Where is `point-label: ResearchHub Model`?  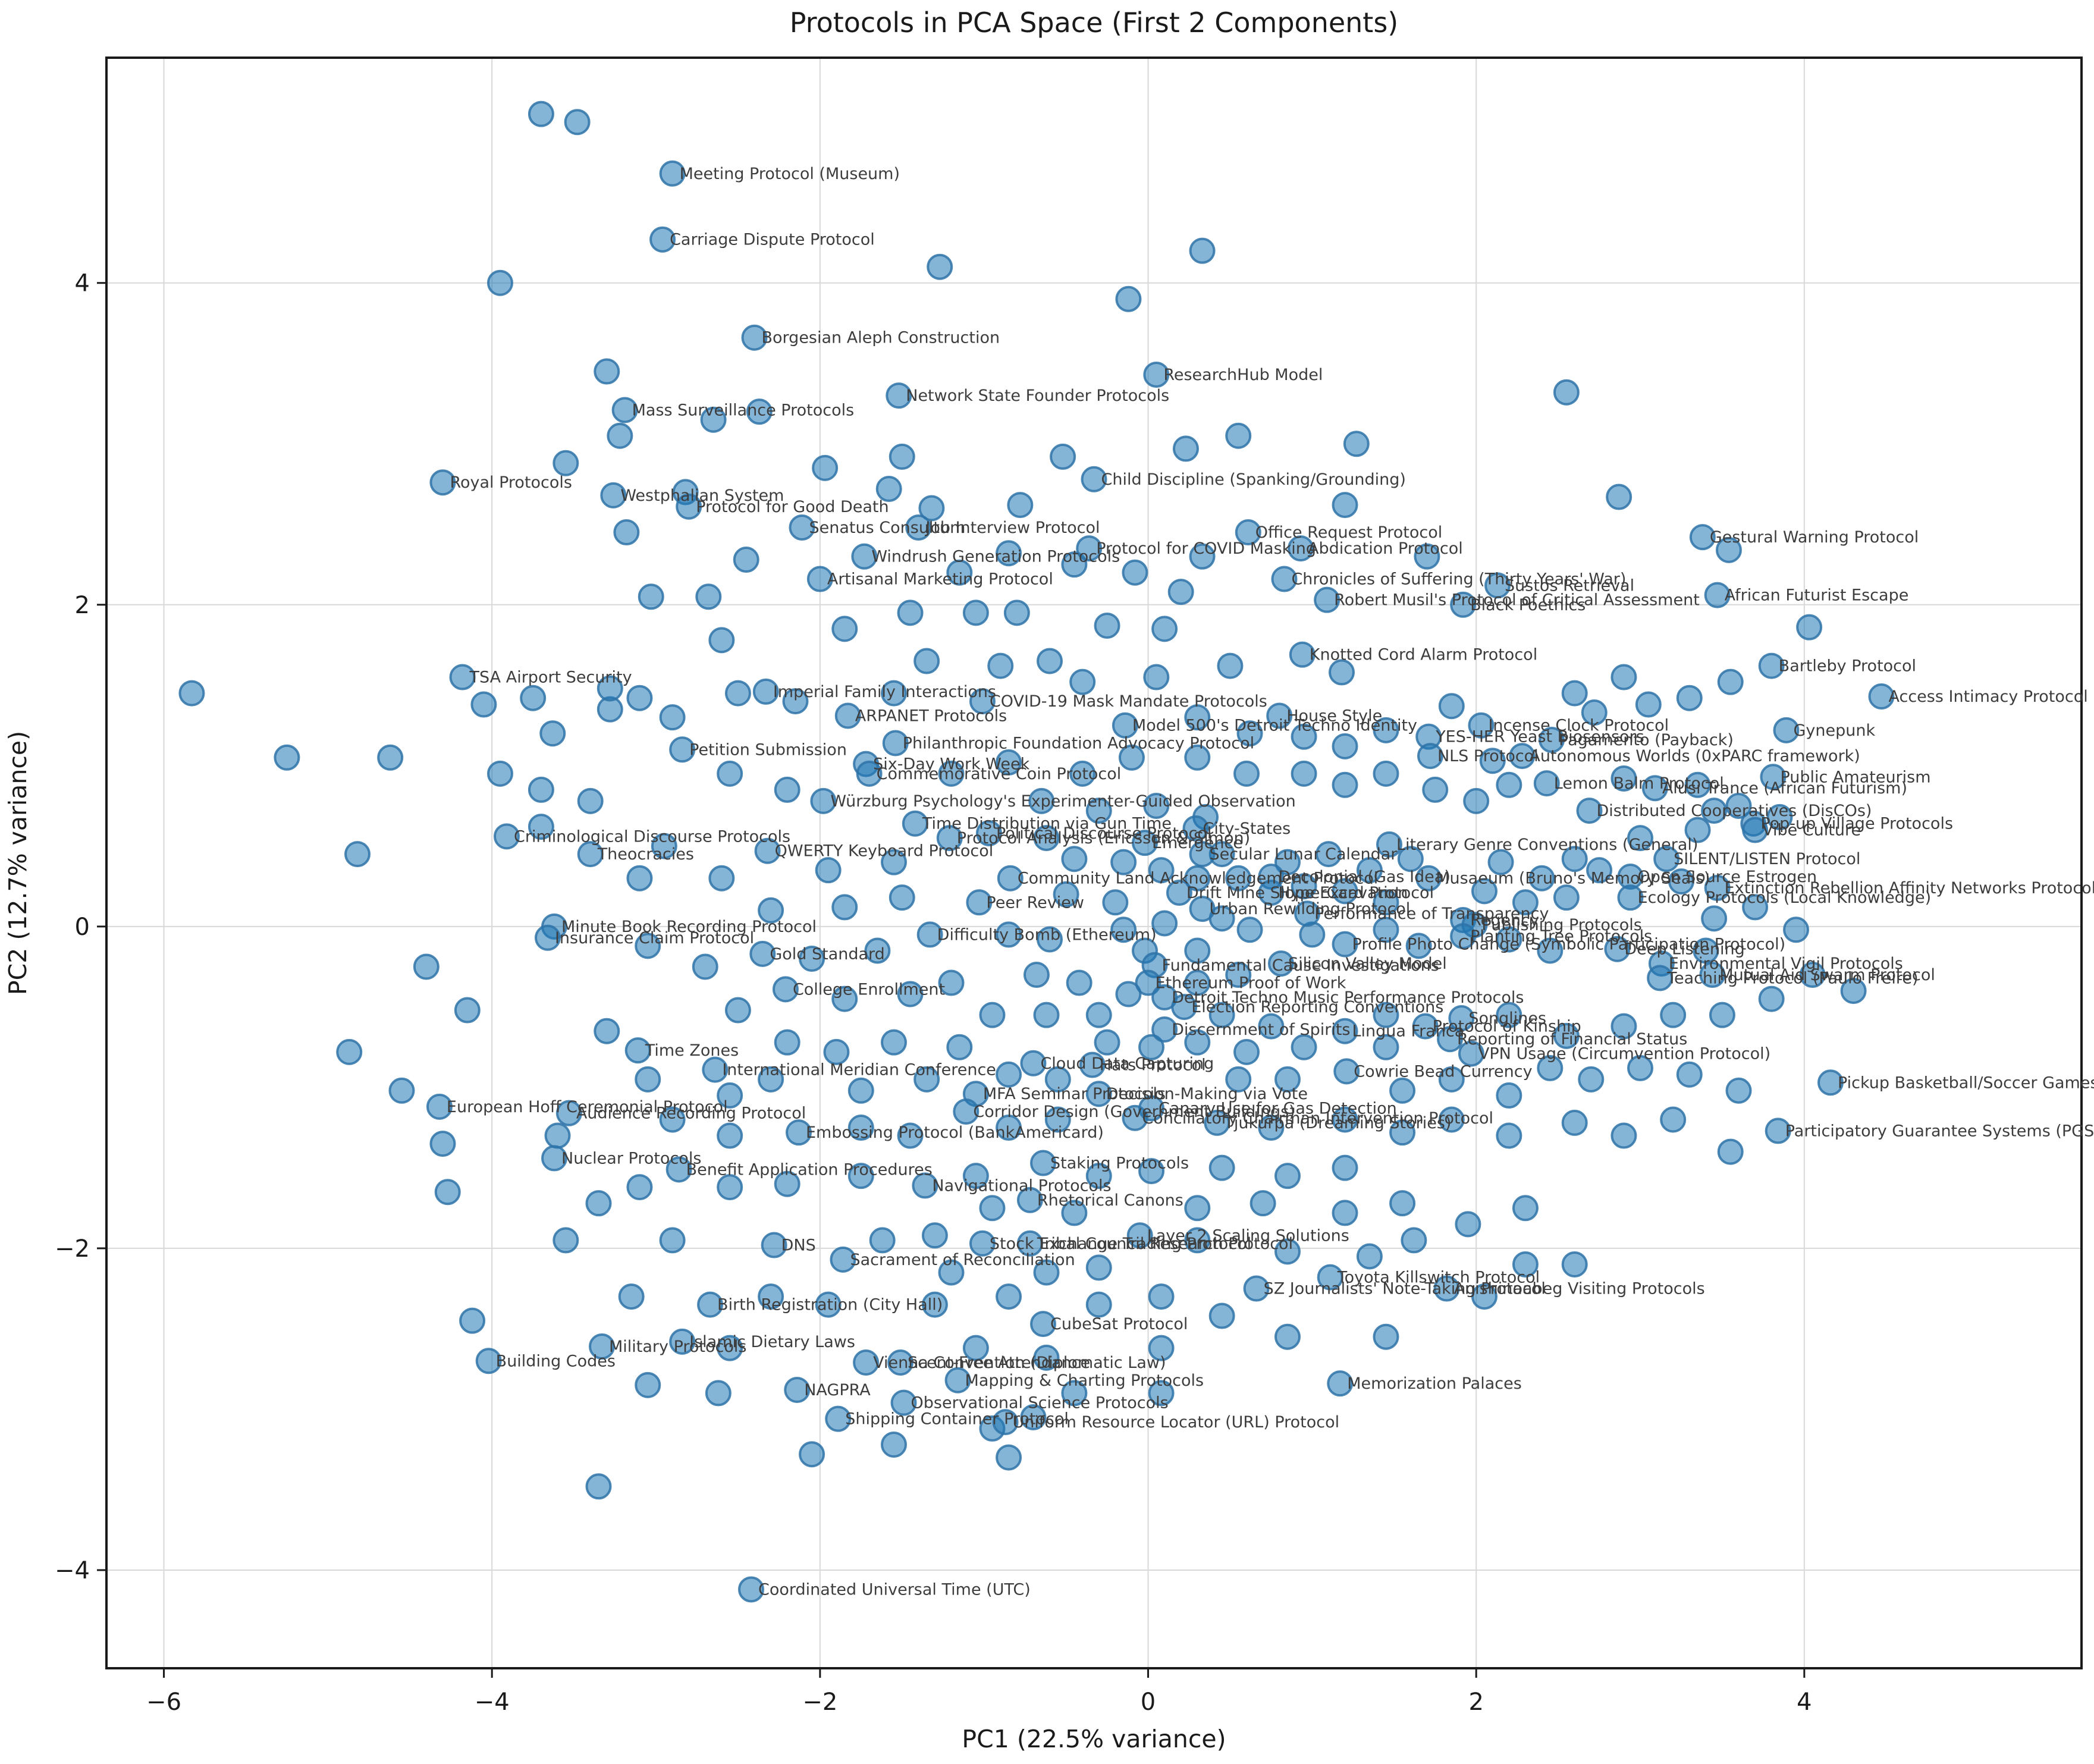 point-label: ResearchHub Model is located at coordinates (1243, 375).